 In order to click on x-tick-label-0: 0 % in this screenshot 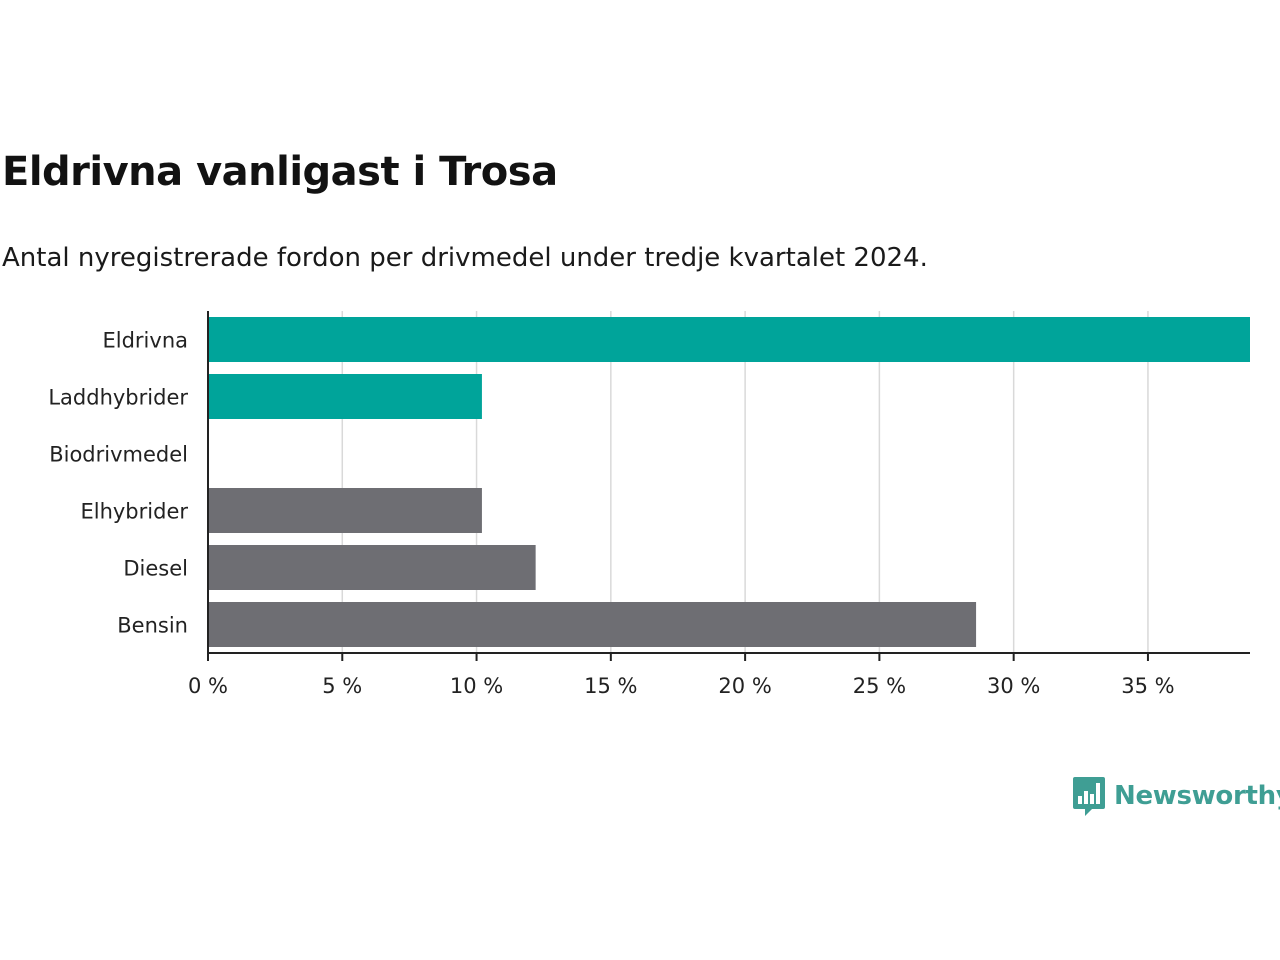, I will do `click(208, 686)`.